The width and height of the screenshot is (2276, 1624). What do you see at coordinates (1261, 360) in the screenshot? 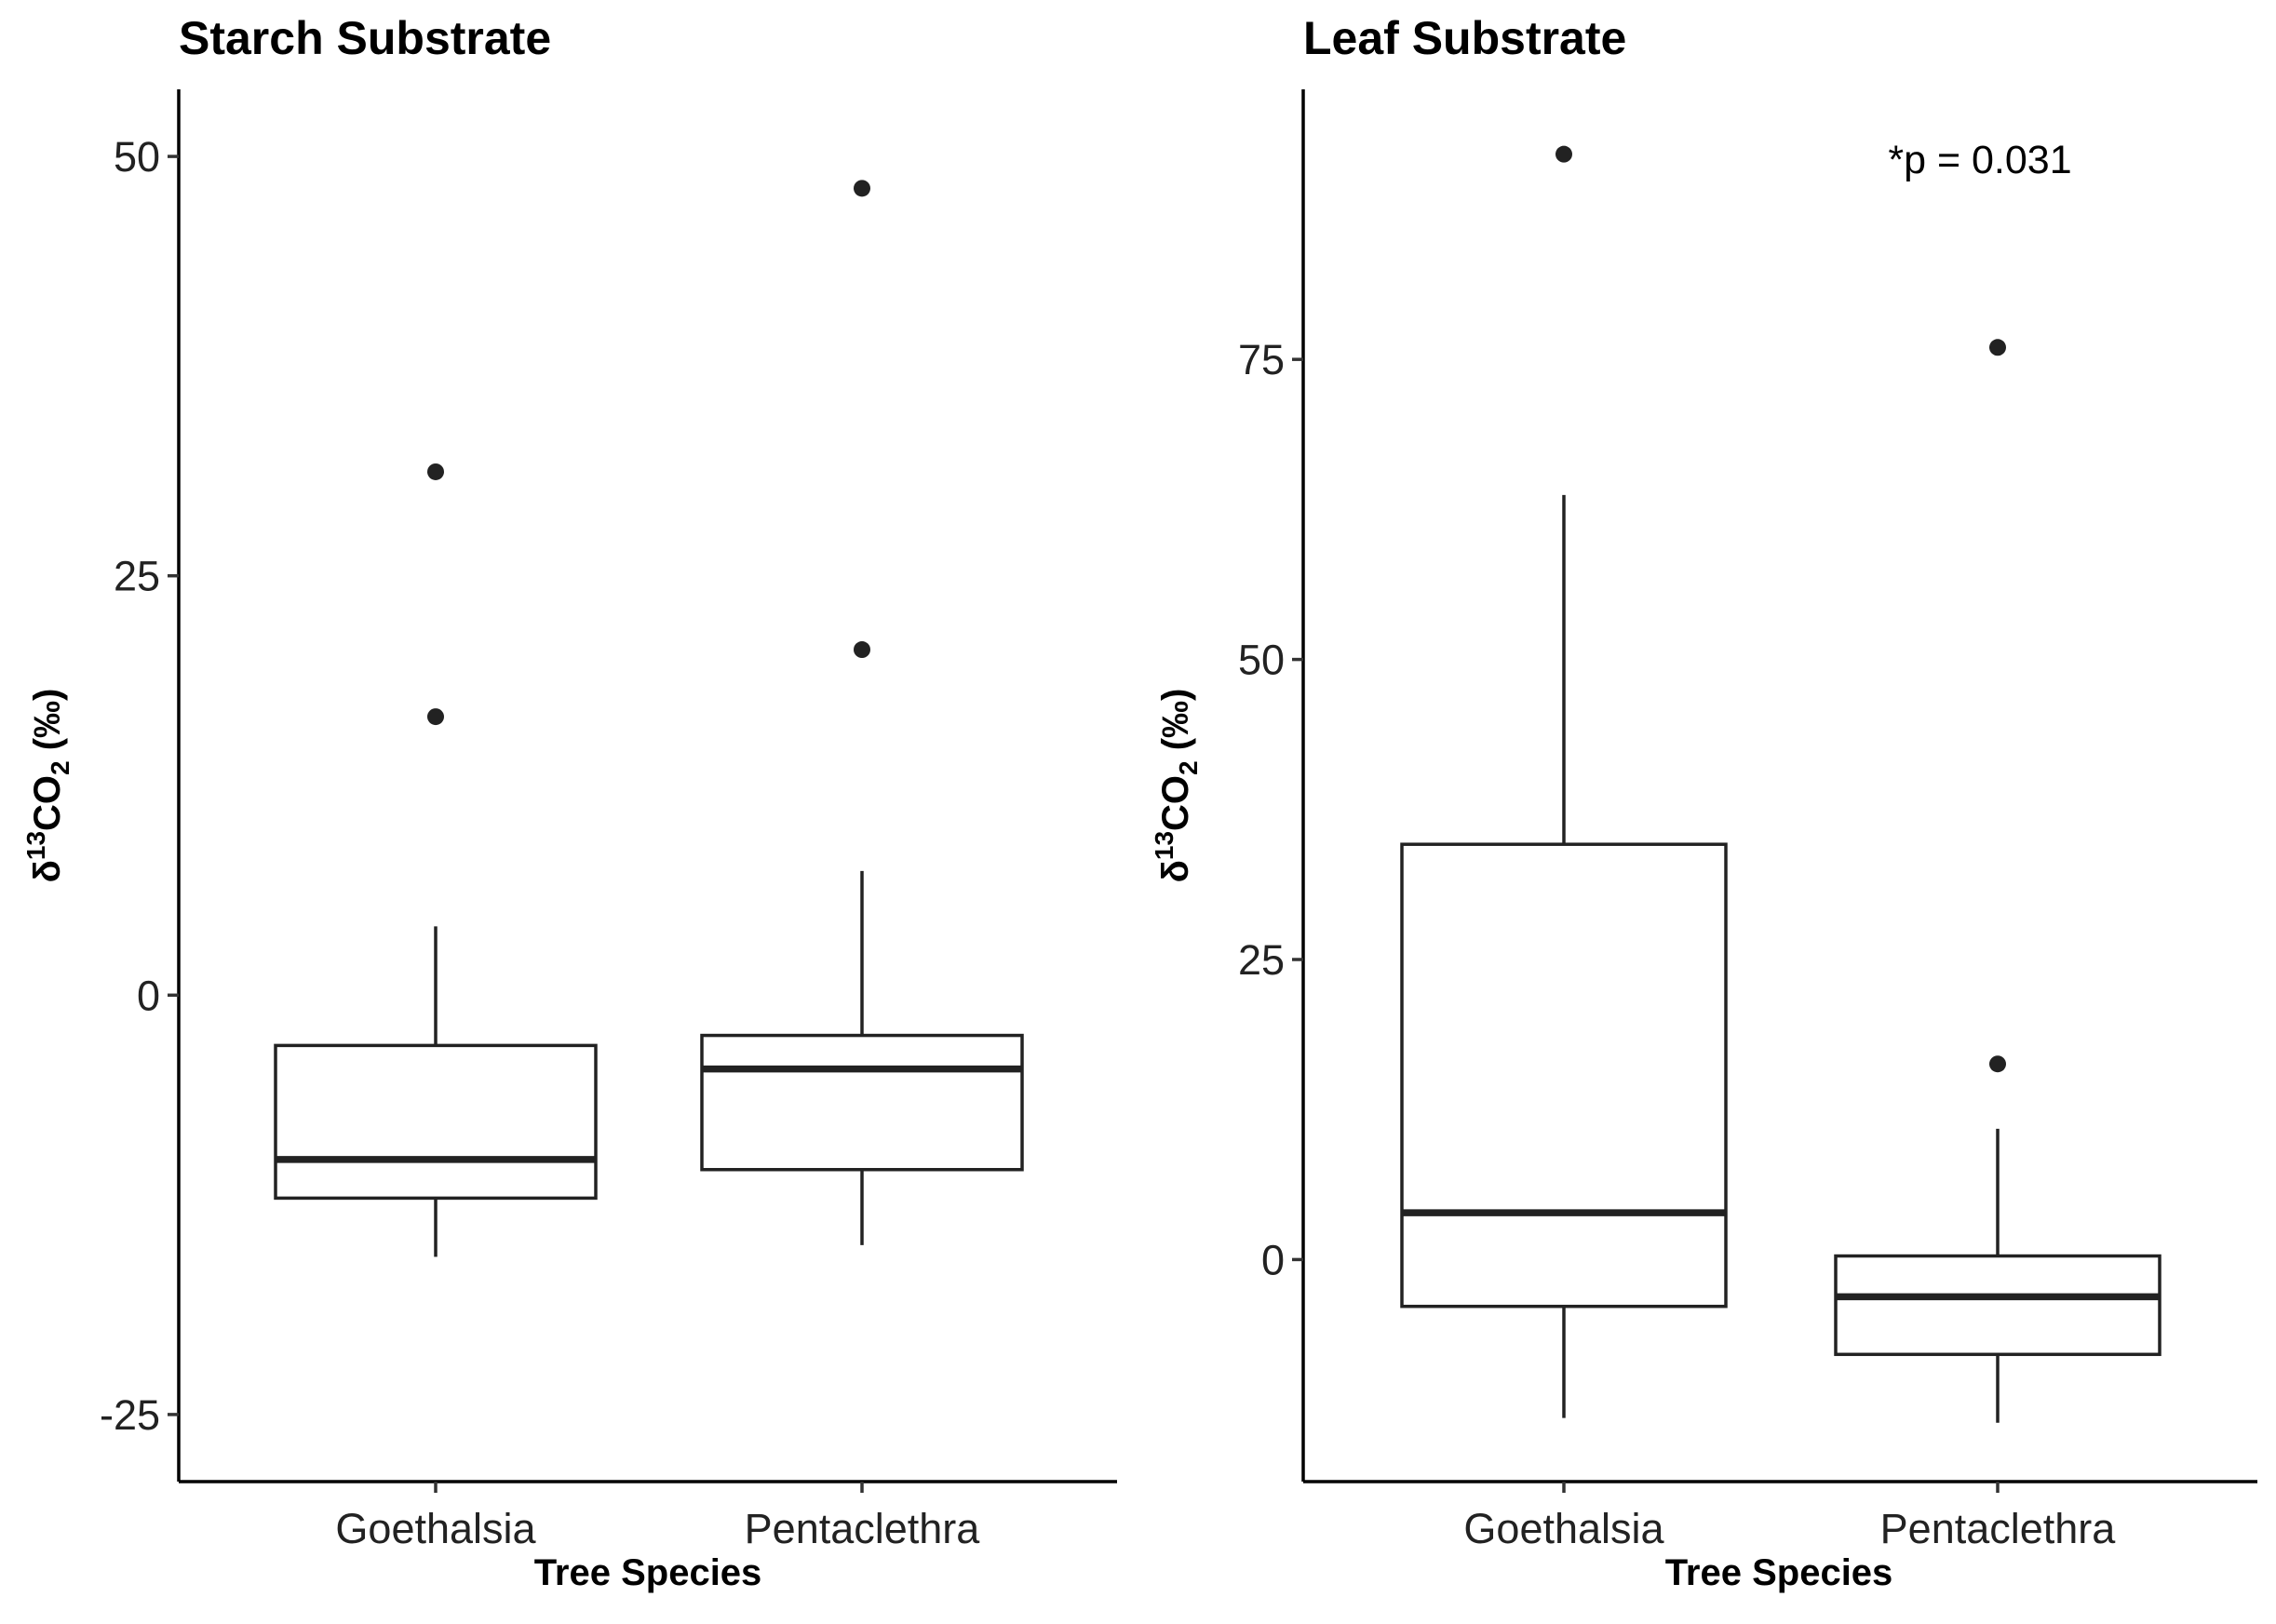
I see `y-tick-label: 75` at bounding box center [1261, 360].